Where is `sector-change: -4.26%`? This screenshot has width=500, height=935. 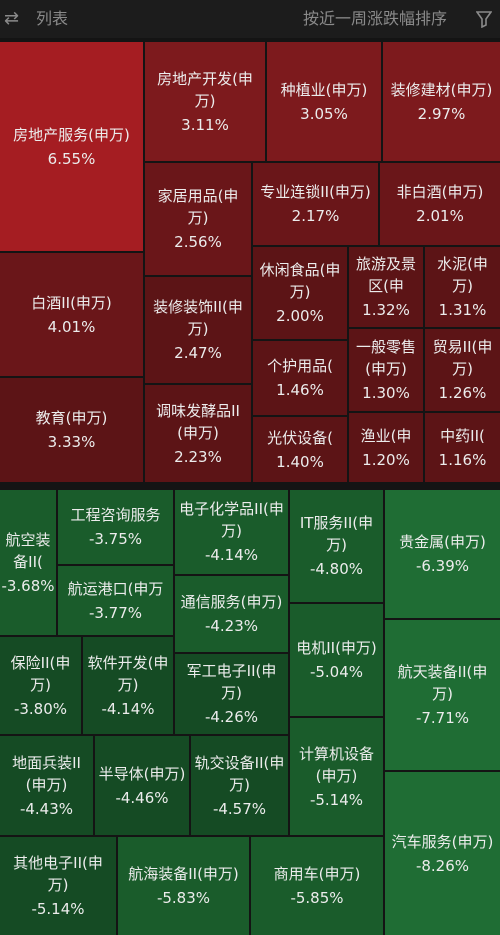 sector-change: -4.26% is located at coordinates (231, 717).